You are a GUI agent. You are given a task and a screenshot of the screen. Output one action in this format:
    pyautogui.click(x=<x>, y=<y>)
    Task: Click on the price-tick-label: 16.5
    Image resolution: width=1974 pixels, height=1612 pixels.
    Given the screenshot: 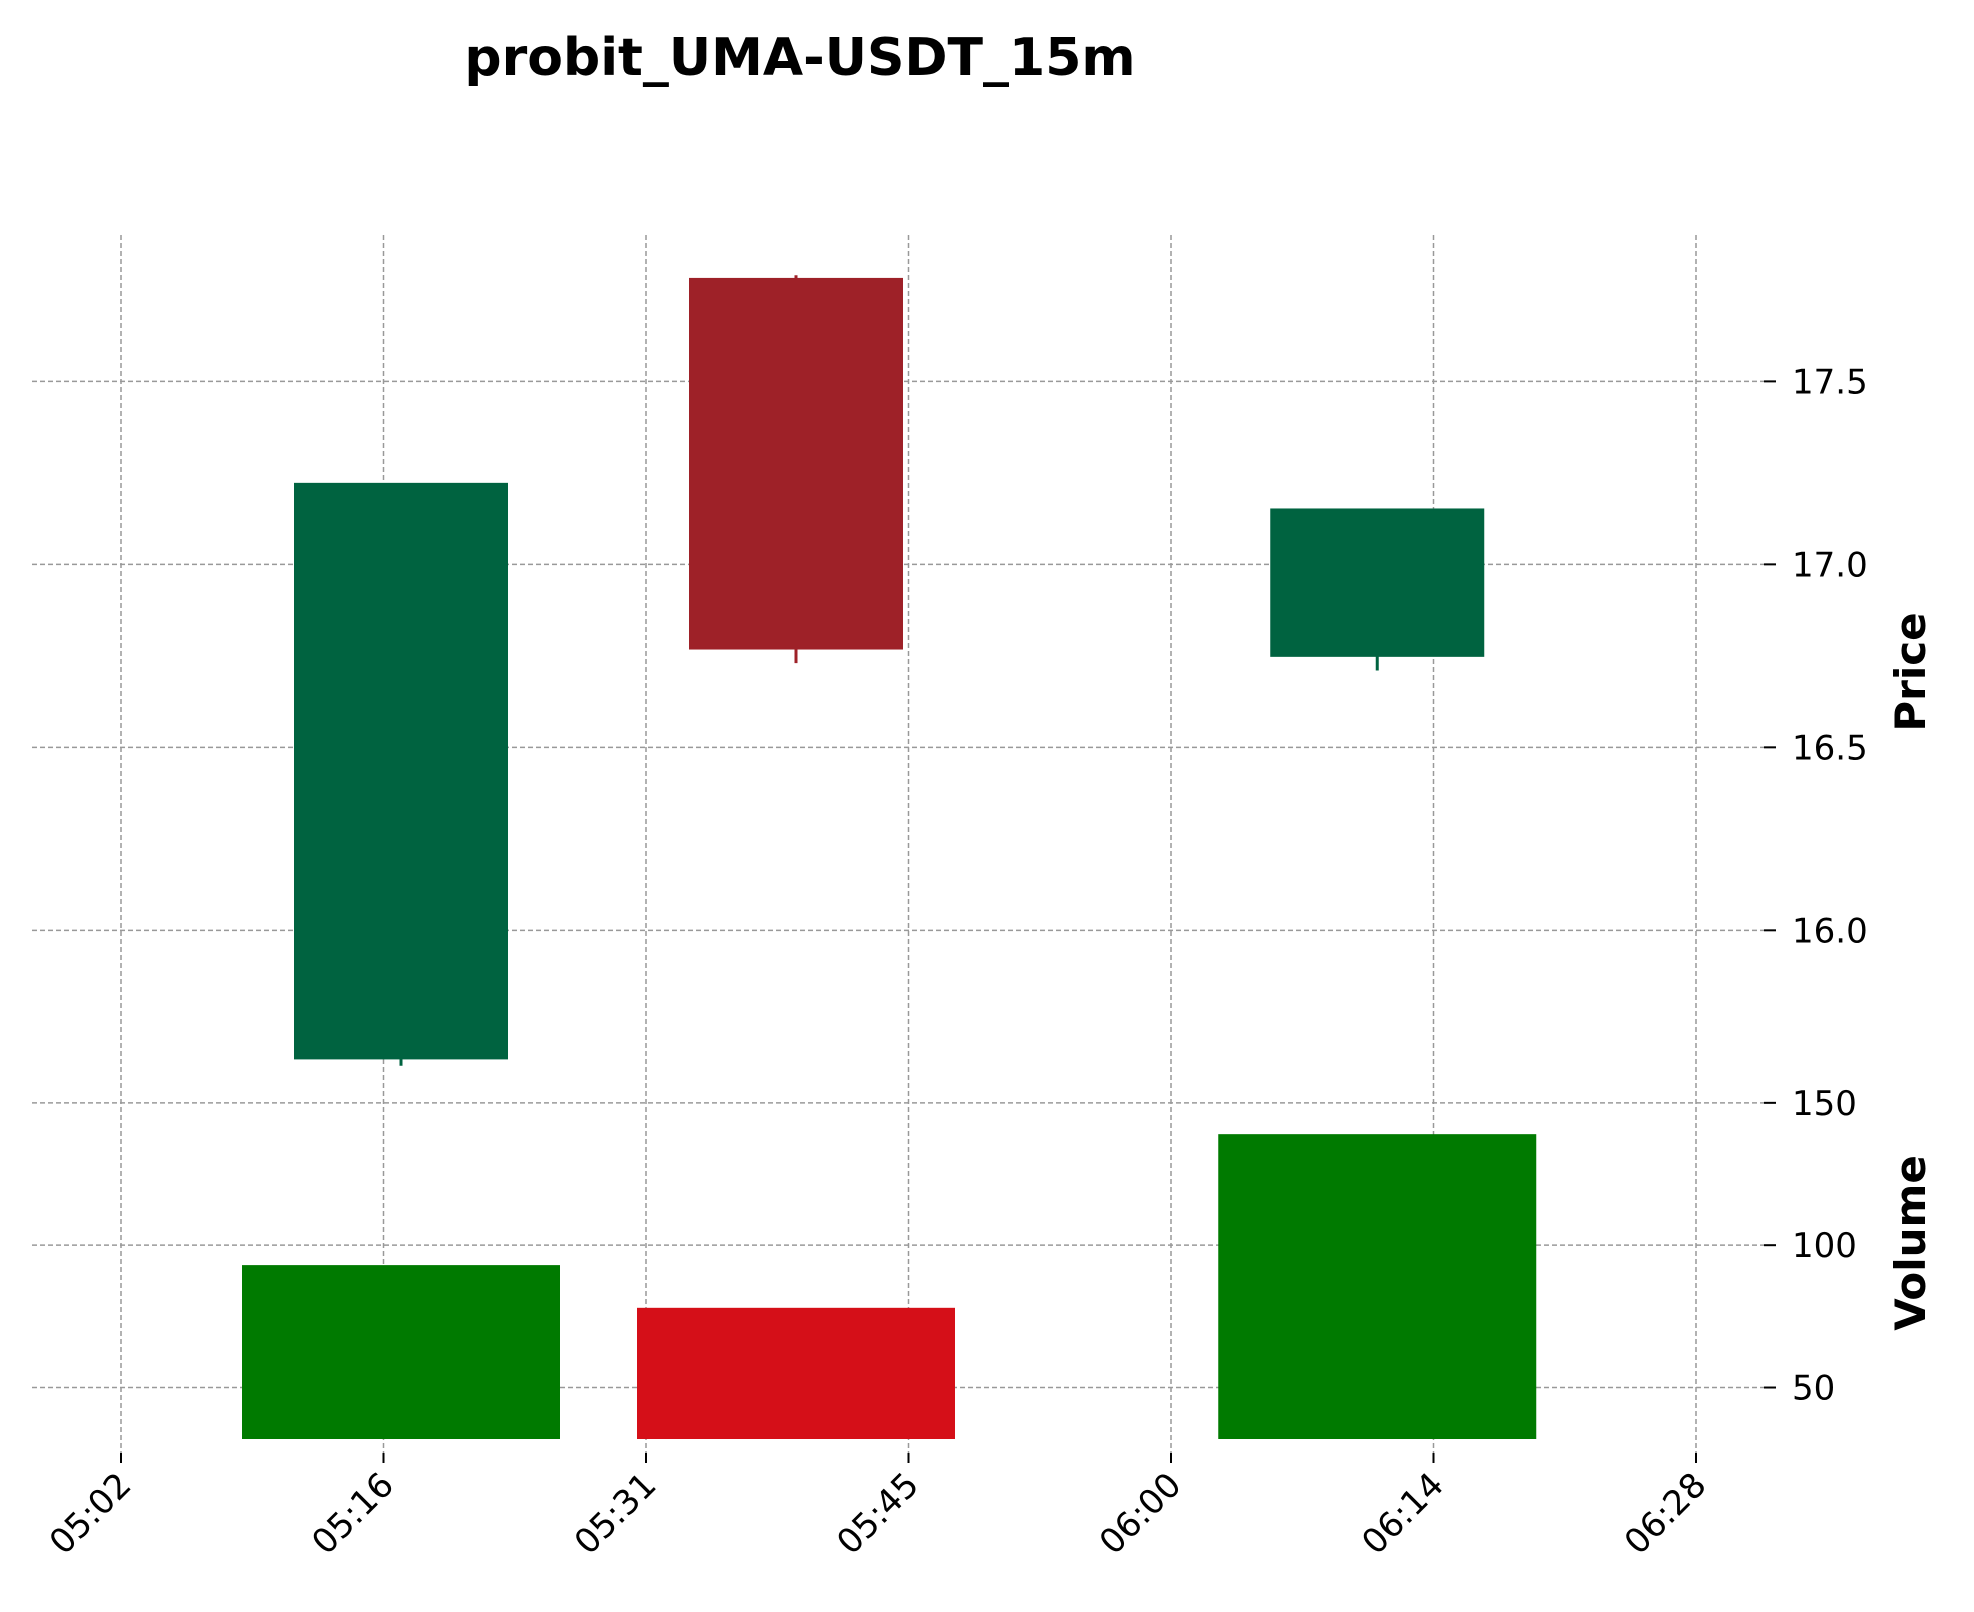 What is the action you would take?
    pyautogui.click(x=1830, y=748)
    